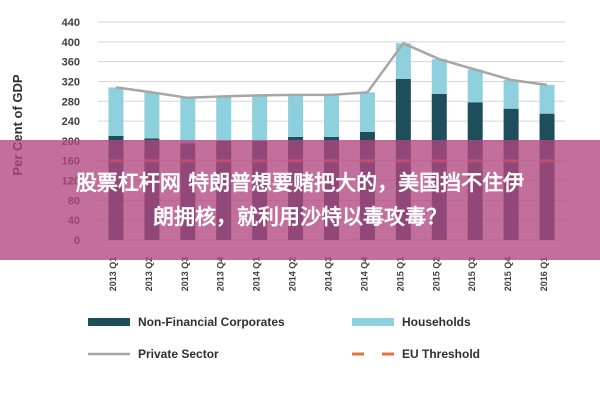 The image size is (600, 400). I want to click on legend-label: Non-Financial Corporates, so click(211, 322).